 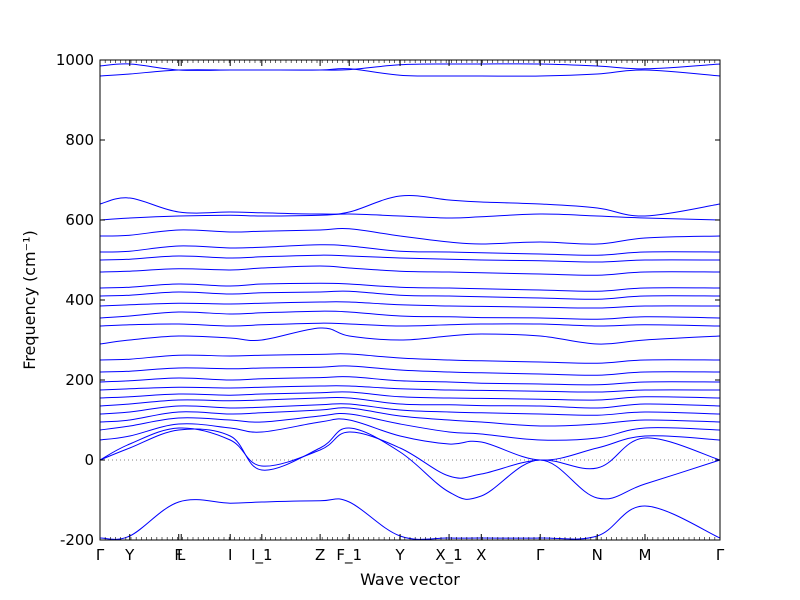 What do you see at coordinates (178, 555) in the screenshot?
I see `x-tick-label: F` at bounding box center [178, 555].